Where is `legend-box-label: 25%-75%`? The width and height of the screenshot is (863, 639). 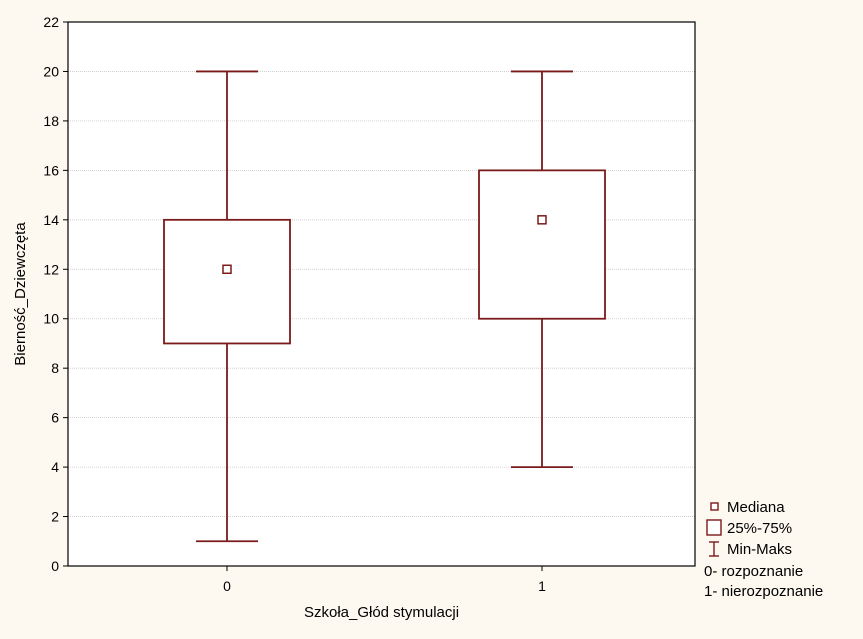 legend-box-label: 25%-75% is located at coordinates (759, 528).